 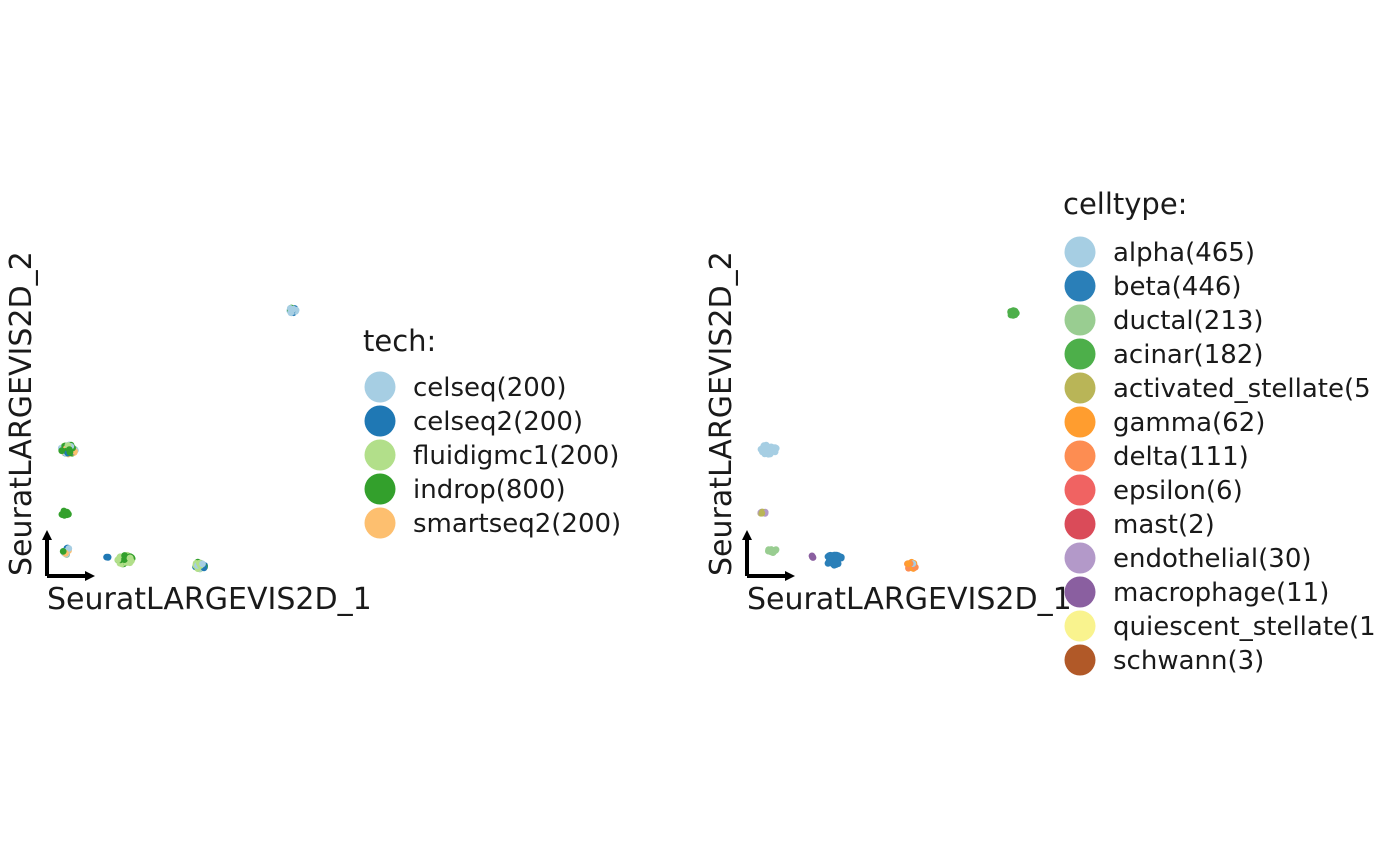 What do you see at coordinates (1189, 423) in the screenshot?
I see `legend-label: gamma(62)` at bounding box center [1189, 423].